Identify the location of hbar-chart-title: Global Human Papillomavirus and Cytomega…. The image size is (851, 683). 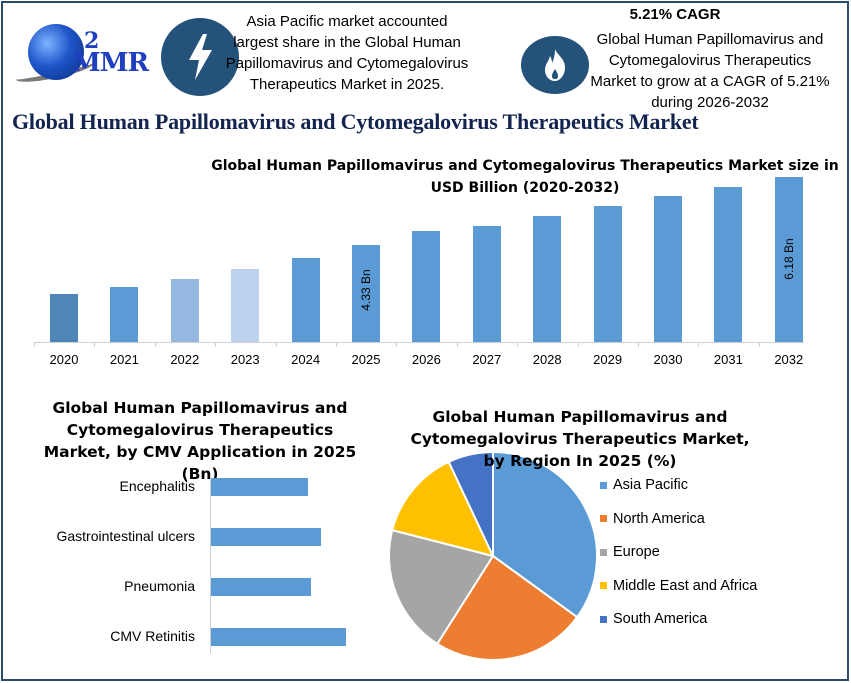
(200, 441).